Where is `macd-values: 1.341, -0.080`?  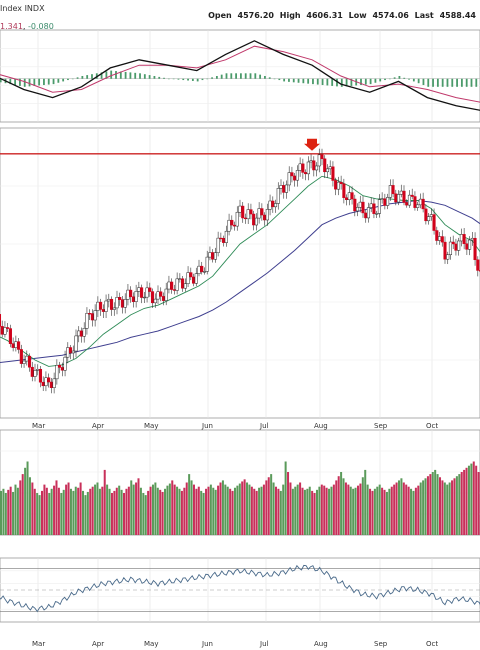
macd-values: 1.341, -0.080 is located at coordinates (27, 26).